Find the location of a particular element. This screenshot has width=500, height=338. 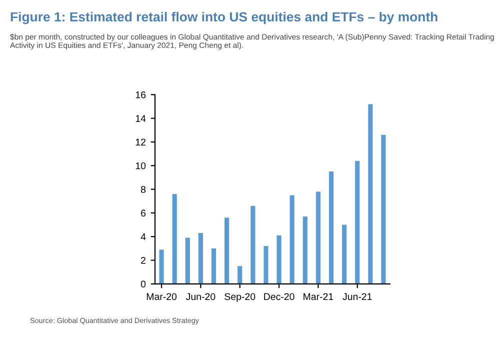

x-tick-label: Mar-20 is located at coordinates (161, 296).